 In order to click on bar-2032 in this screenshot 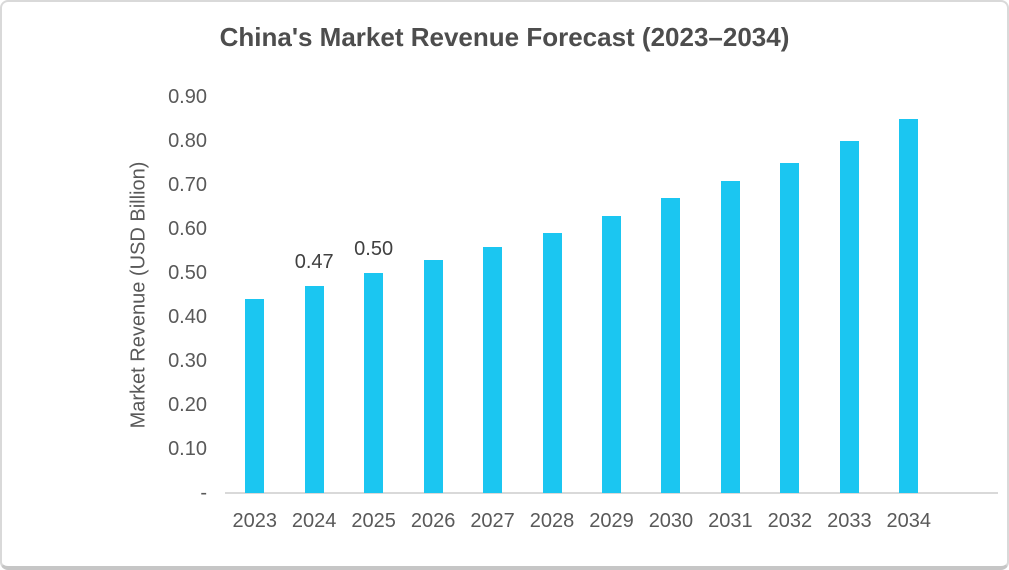, I will do `click(790, 328)`.